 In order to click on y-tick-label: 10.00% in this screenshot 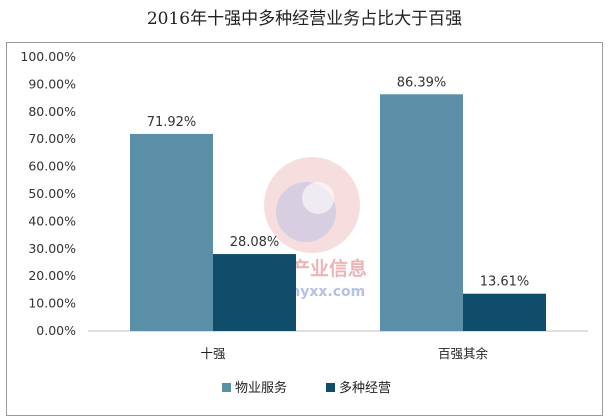, I will do `click(52, 303)`.